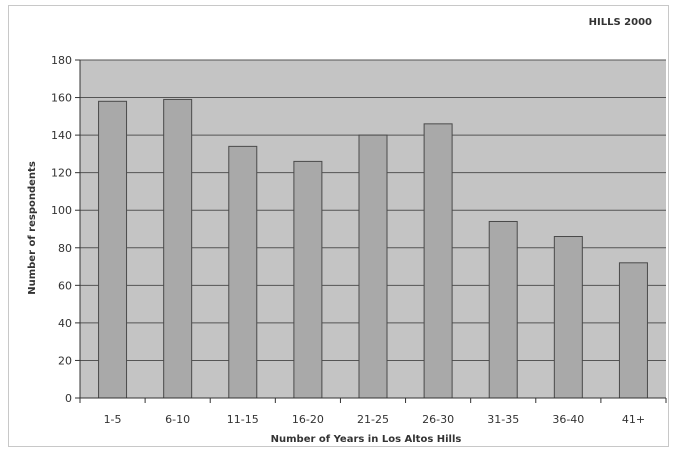  What do you see at coordinates (308, 419) in the screenshot?
I see `x-tick-label: 16-20` at bounding box center [308, 419].